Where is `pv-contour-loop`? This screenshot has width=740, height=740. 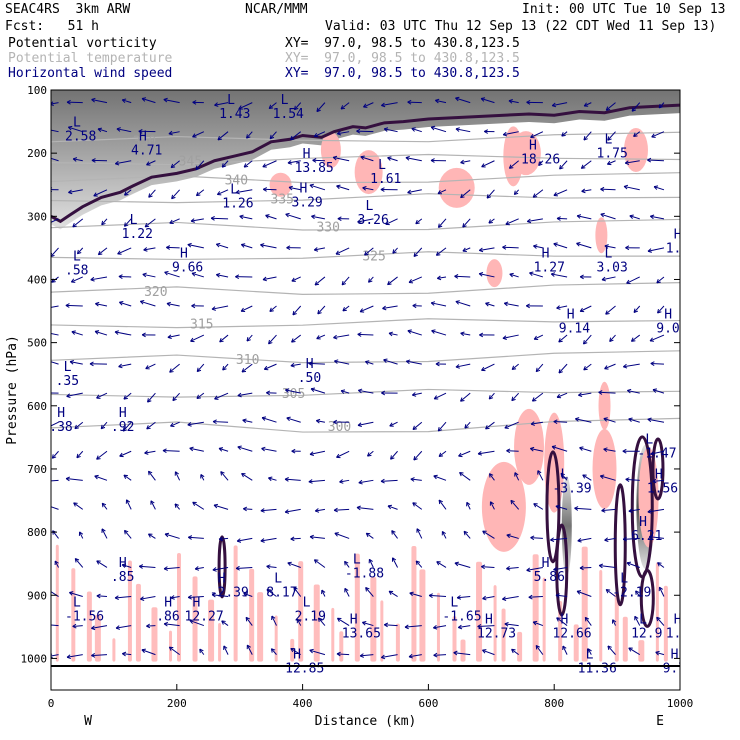
pv-contour-loop is located at coordinates (562, 570).